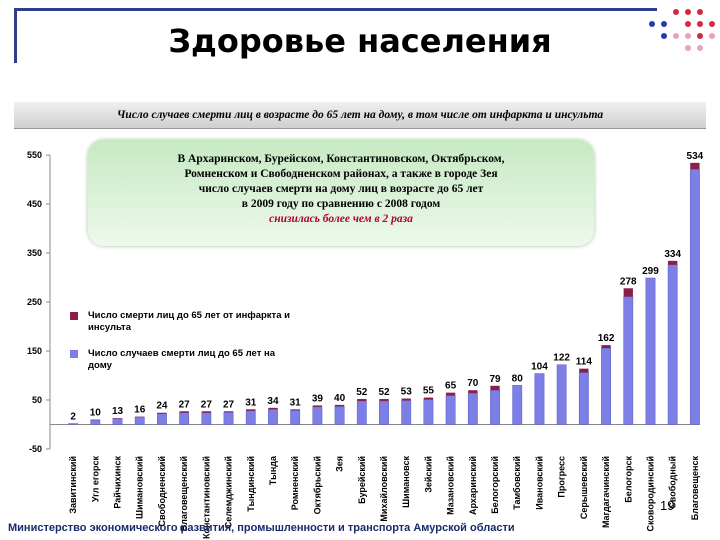 The width and height of the screenshot is (720, 540). What do you see at coordinates (473, 383) in the screenshot?
I see `data-label: 70` at bounding box center [473, 383].